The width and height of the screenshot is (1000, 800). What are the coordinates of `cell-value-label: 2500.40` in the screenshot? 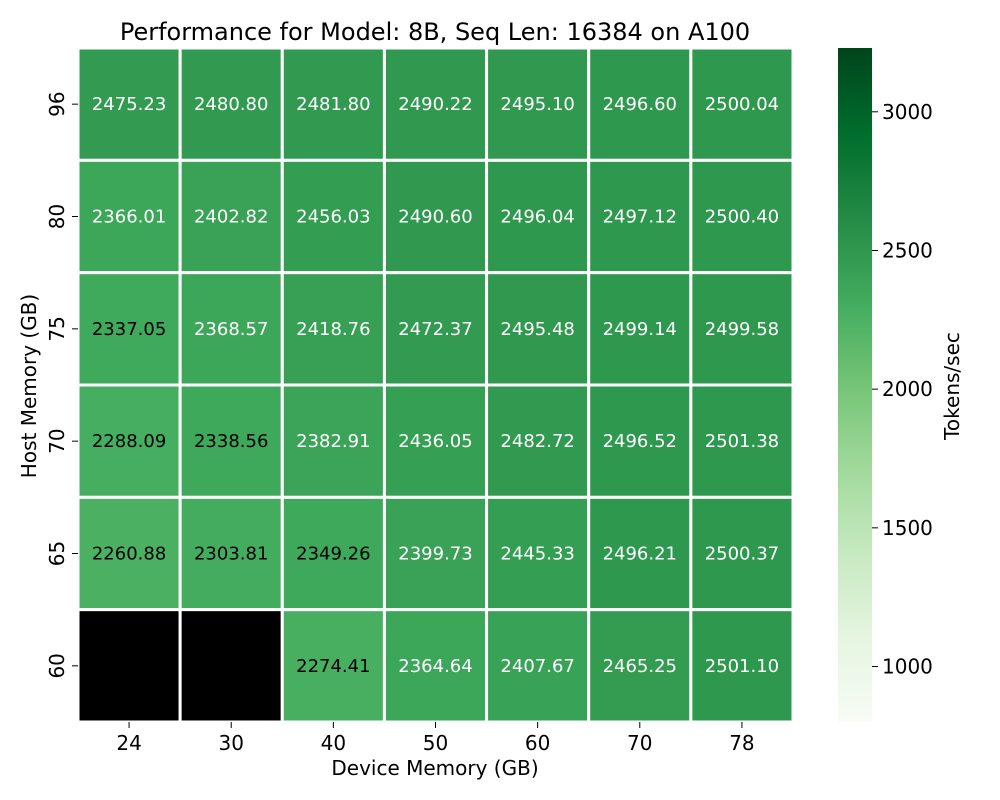 It's located at (742, 217).